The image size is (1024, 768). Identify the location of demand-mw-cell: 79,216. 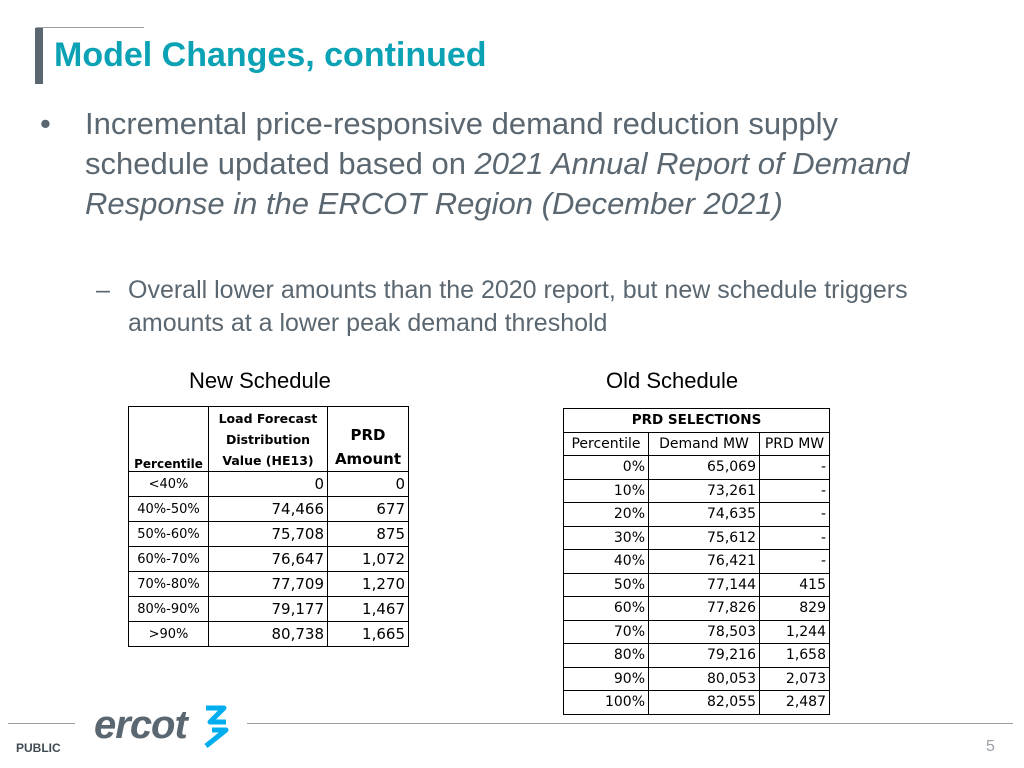
(704, 655).